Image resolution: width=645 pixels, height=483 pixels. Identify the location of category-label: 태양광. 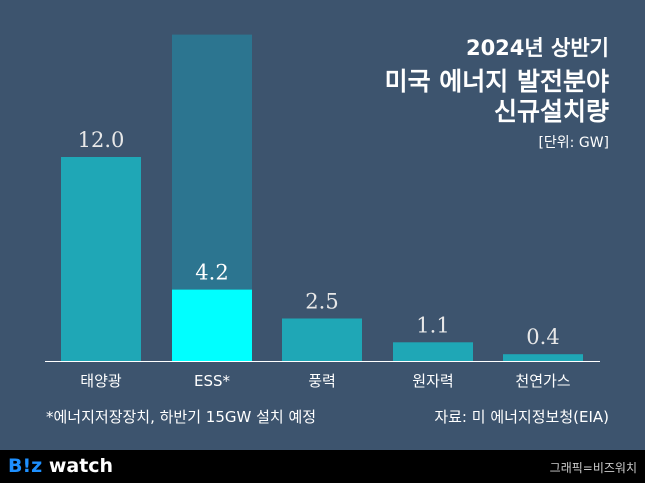
(101, 381).